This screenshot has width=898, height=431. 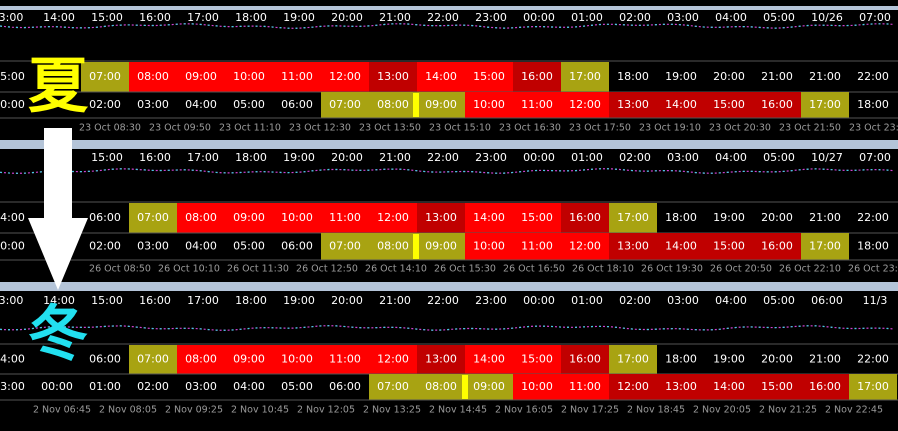 I want to click on price-trace, so click(x=447, y=171).